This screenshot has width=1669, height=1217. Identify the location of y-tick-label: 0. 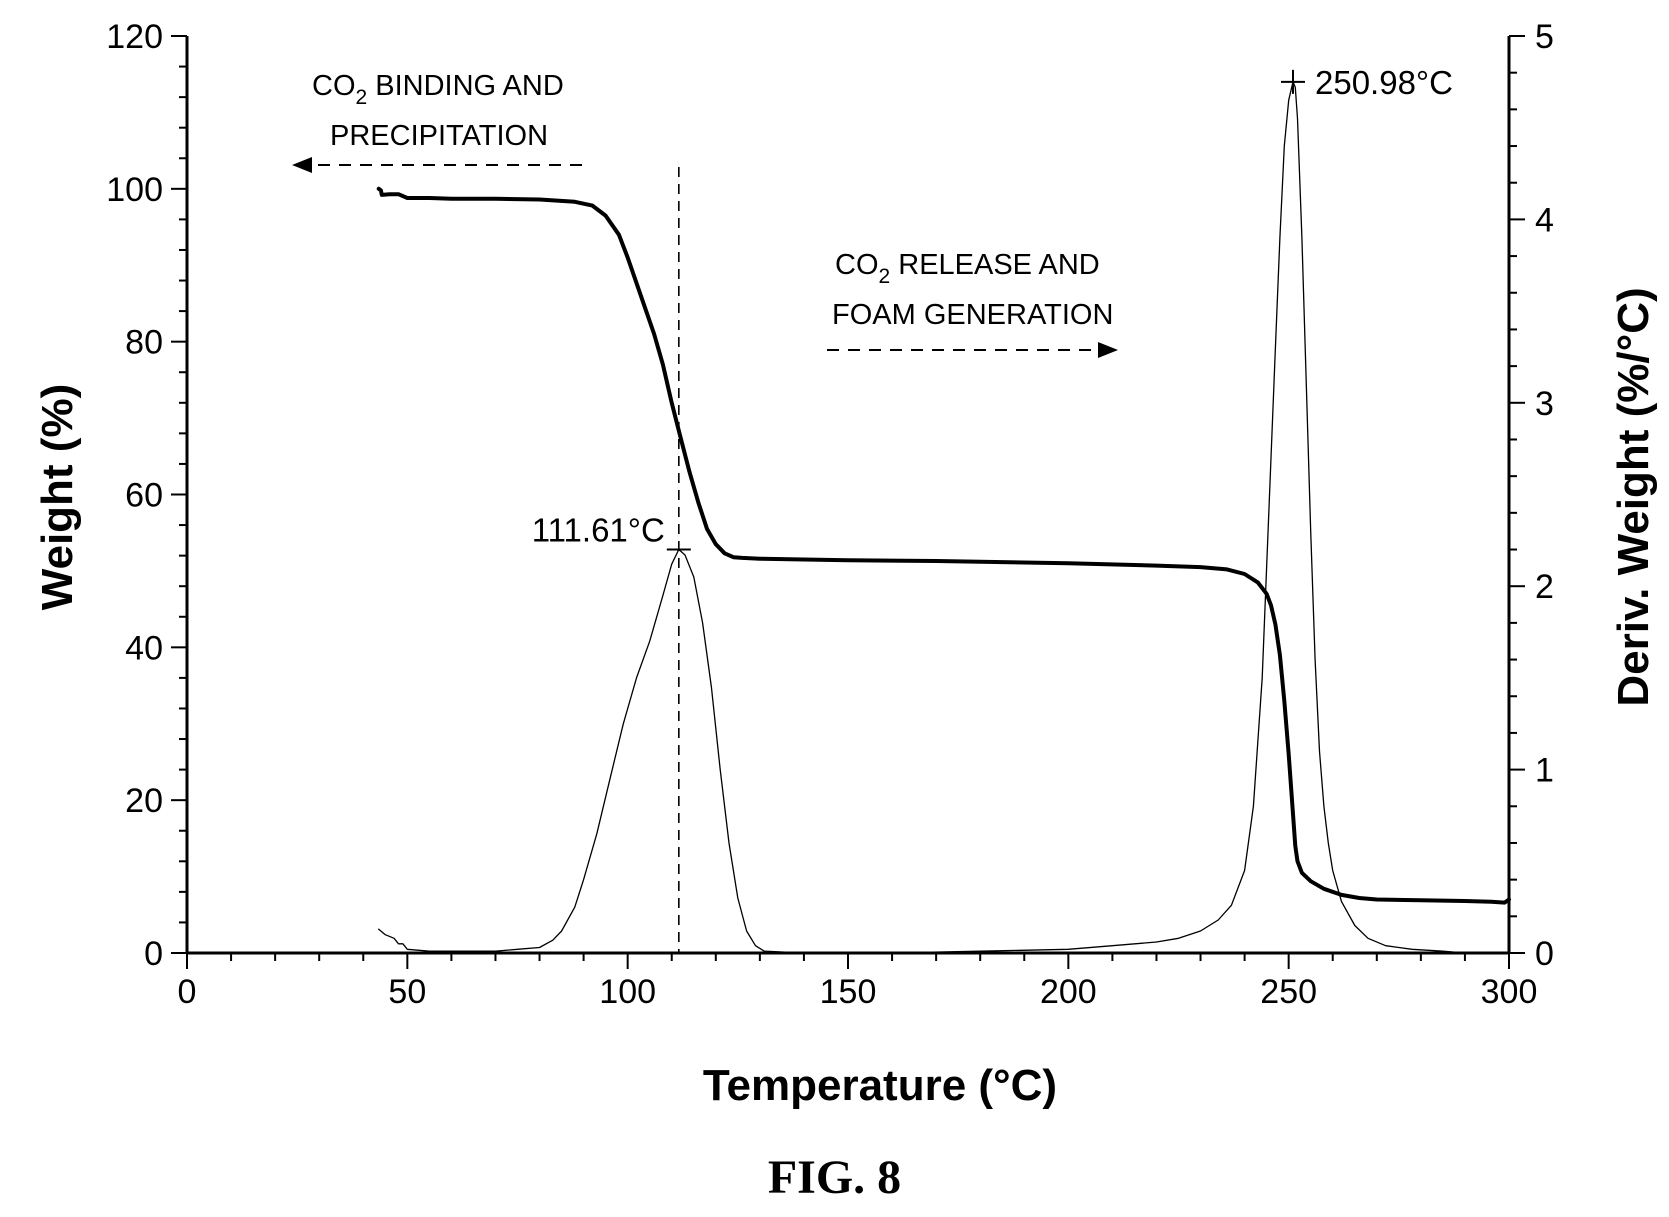
(153, 954).